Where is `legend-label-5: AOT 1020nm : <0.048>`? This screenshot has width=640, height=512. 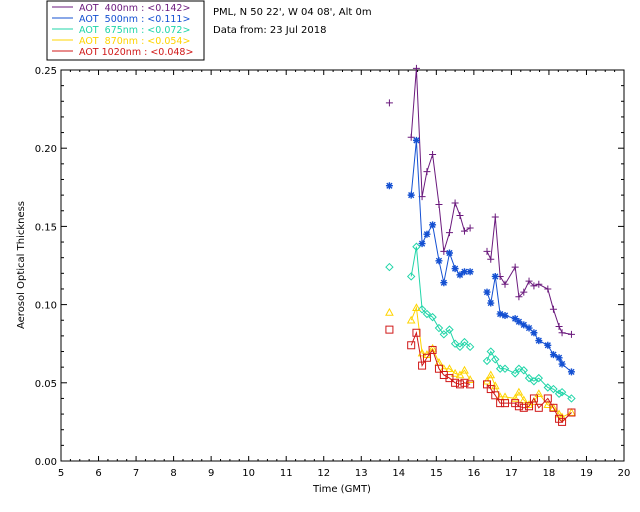 legend-label-5: AOT 1020nm : <0.048> is located at coordinates (136, 52).